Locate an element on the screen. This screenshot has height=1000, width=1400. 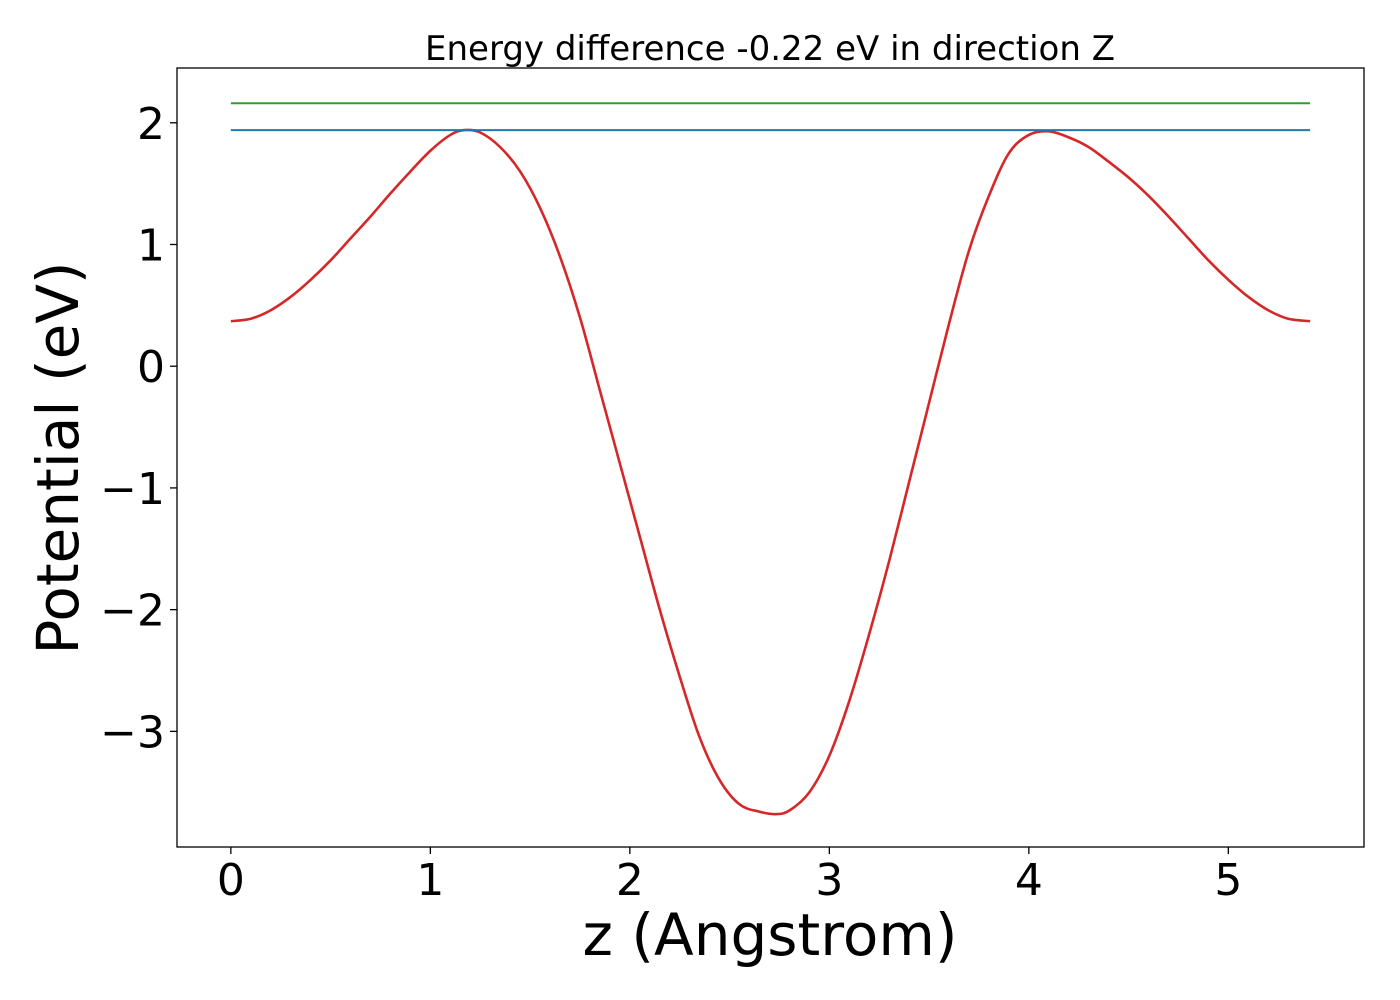
y-tick-label-3: 0 is located at coordinates (151, 367).